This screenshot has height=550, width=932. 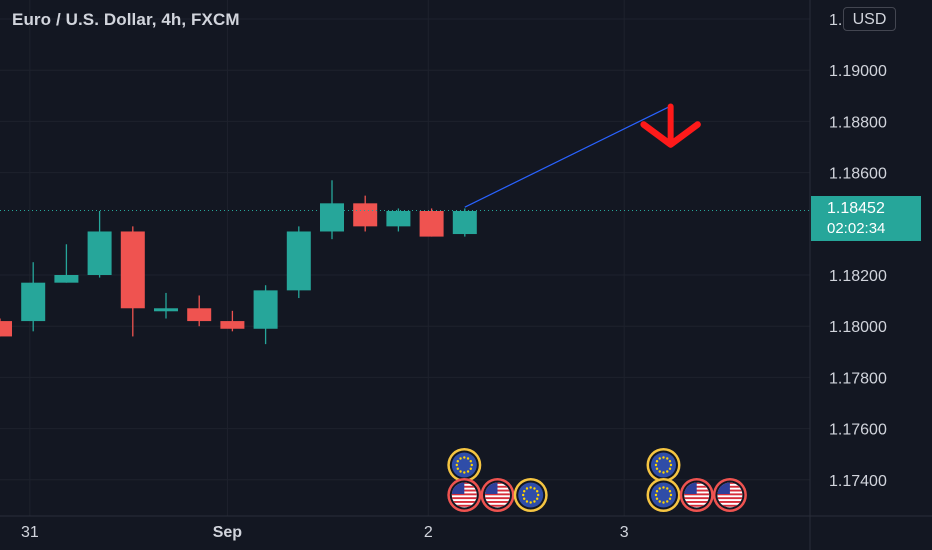 I want to click on currency-button: USD, so click(x=869, y=19).